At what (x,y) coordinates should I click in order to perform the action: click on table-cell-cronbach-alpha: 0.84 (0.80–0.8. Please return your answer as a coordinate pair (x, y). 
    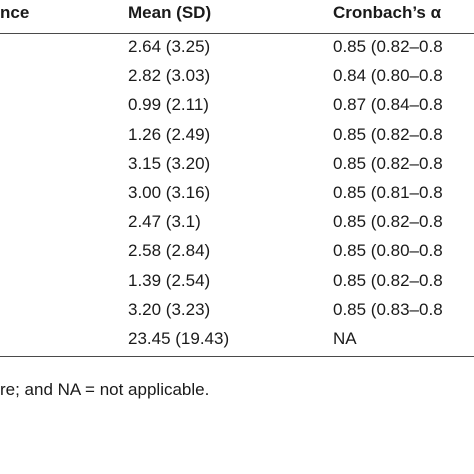
    Looking at the image, I should click on (388, 76).